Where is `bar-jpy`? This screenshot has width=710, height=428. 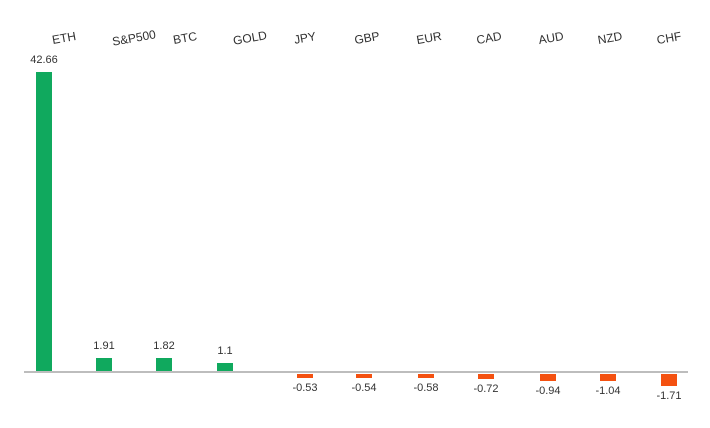
bar-jpy is located at coordinates (305, 376).